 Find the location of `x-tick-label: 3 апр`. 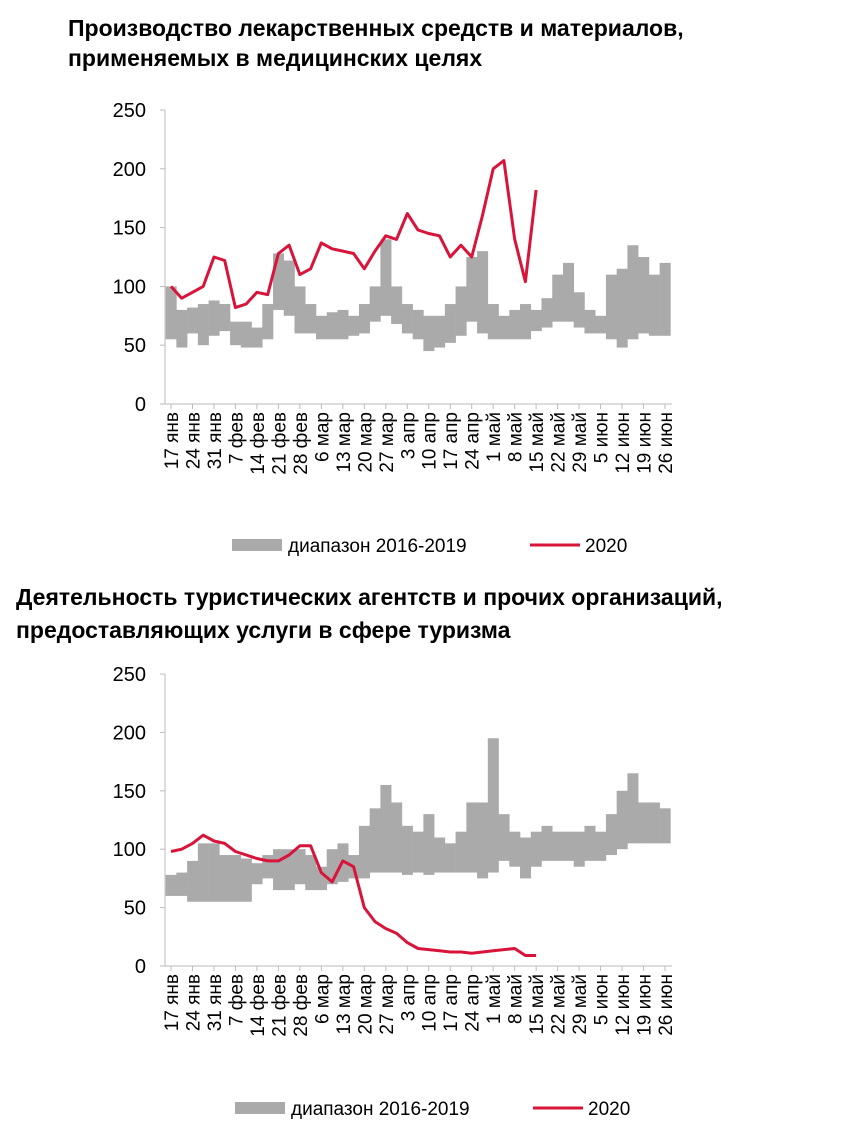

x-tick-label: 3 апр is located at coordinates (408, 435).